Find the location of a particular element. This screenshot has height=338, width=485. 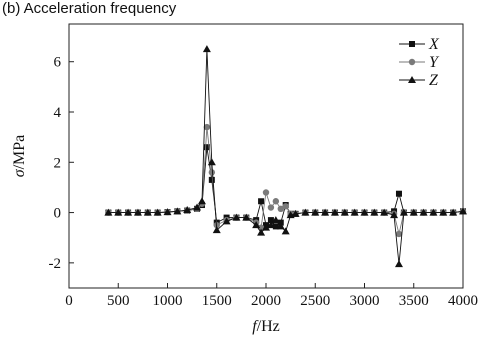

legend-item-z: Z is located at coordinates (419, 80).